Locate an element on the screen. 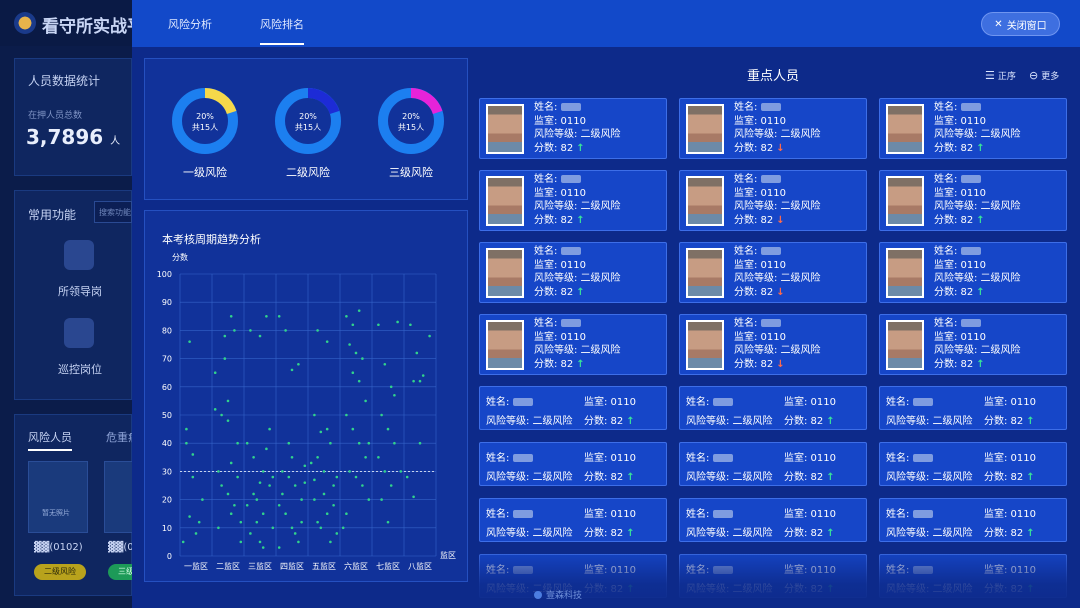  tab-critical: 危重病 is located at coordinates (122, 437).